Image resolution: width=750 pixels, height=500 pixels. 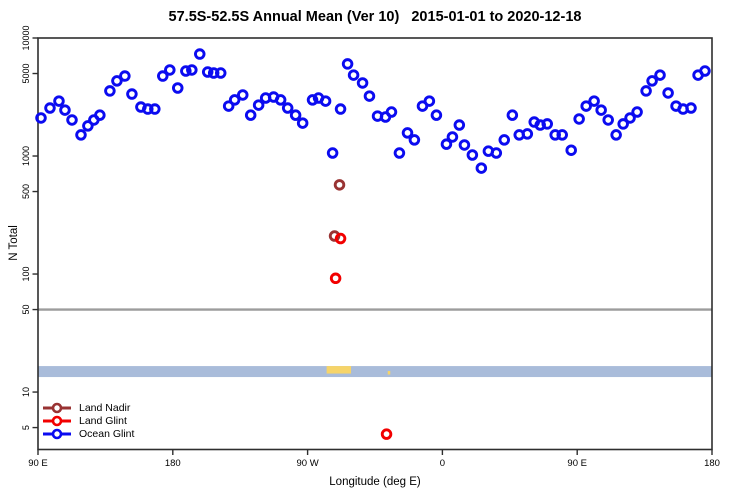 What do you see at coordinates (26, 191) in the screenshot?
I see `svg-text: 500` at bounding box center [26, 191].